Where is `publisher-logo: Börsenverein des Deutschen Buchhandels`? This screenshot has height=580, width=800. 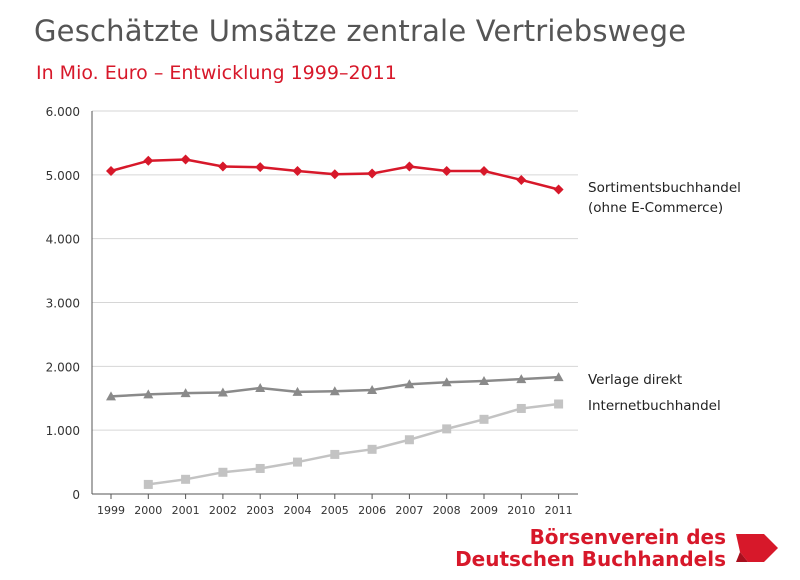
publisher-logo: Börsenverein des Deutschen Buchhandels is located at coordinates (617, 548).